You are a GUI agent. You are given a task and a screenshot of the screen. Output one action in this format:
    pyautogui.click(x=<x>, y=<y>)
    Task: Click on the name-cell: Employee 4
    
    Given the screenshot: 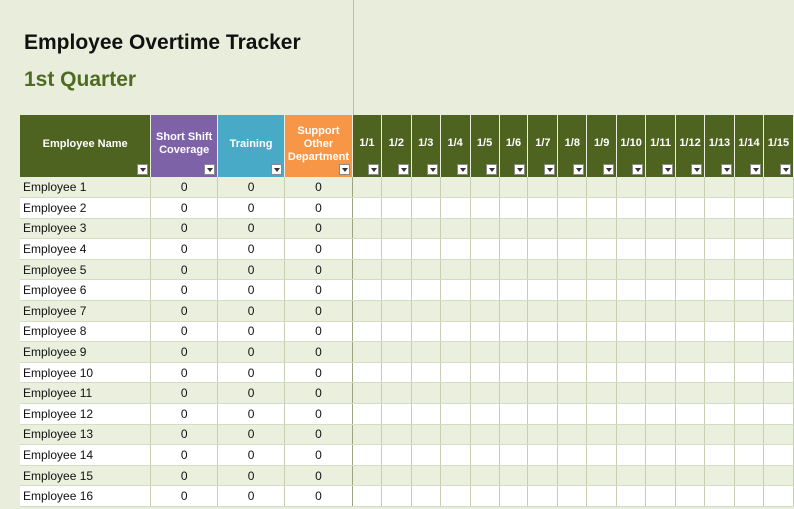 What is the action you would take?
    pyautogui.click(x=86, y=249)
    